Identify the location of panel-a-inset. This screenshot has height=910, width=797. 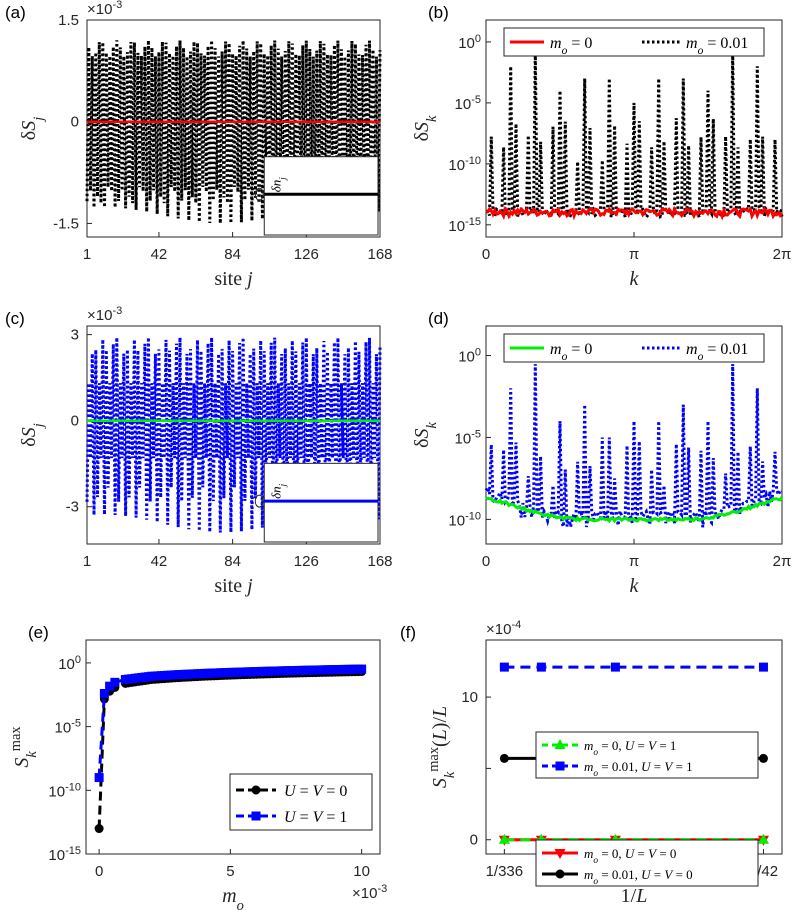
(321, 196).